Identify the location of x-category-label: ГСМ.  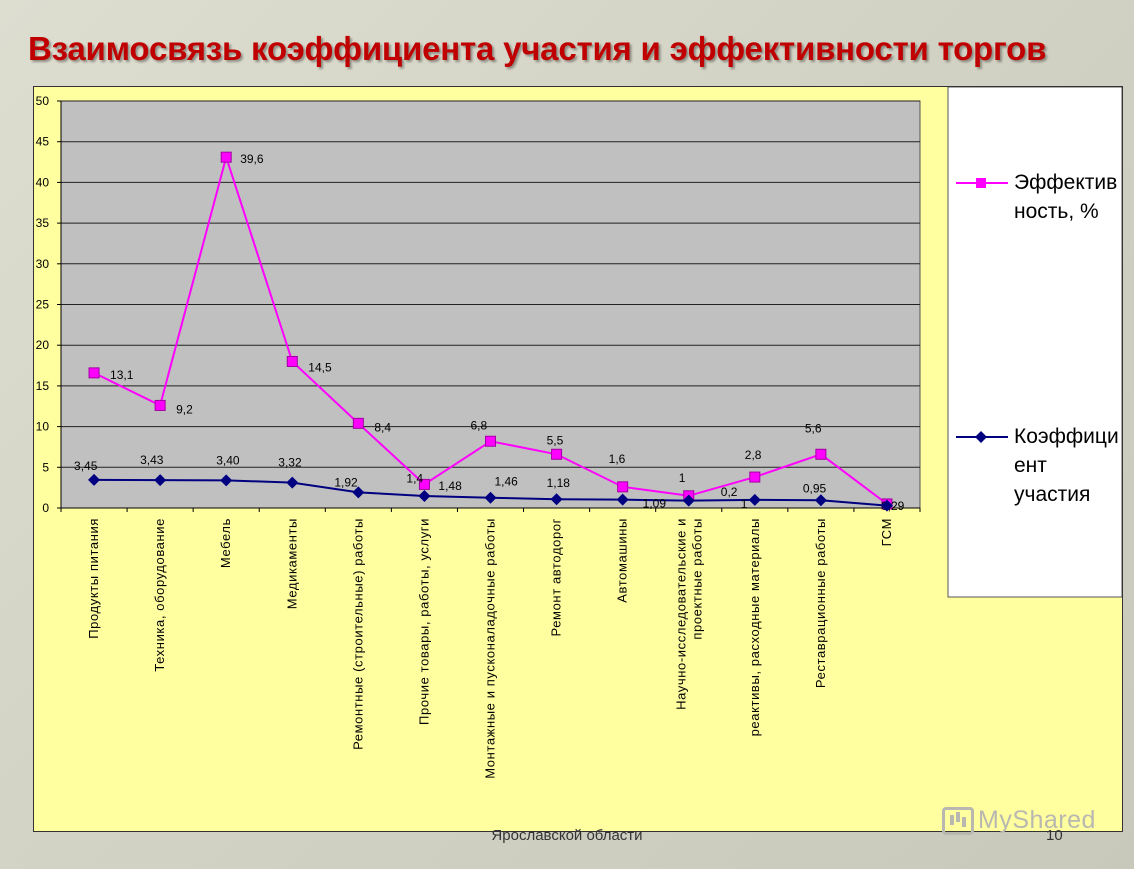
(886, 532).